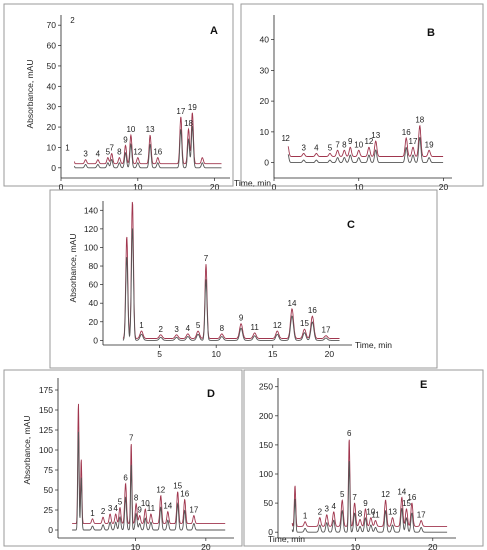 The width and height of the screenshot is (487, 550). I want to click on x-tick-label: 5, so click(159, 354).